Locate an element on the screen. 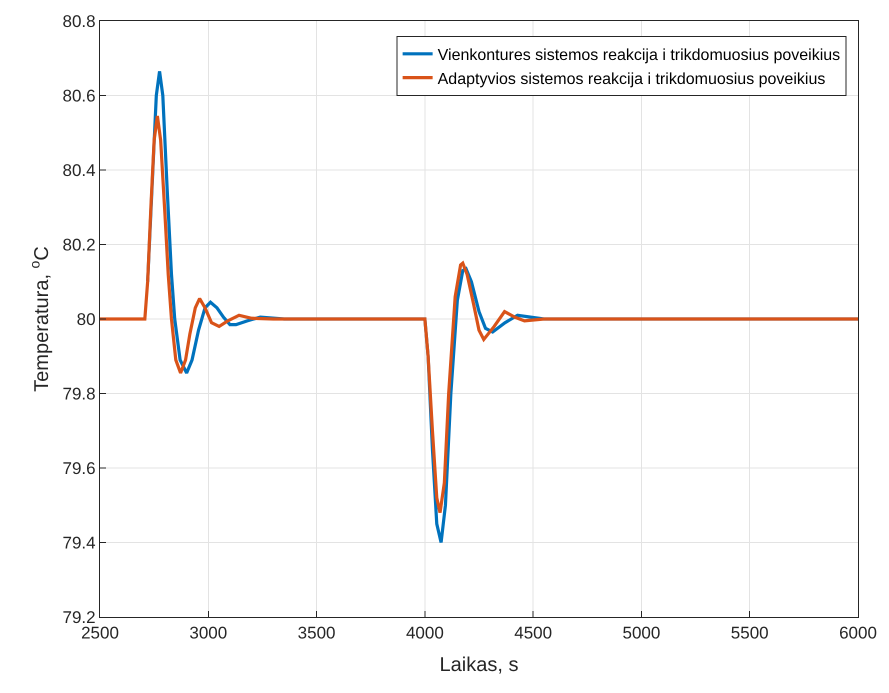  y-tick-label: 79.6 is located at coordinates (79, 468).